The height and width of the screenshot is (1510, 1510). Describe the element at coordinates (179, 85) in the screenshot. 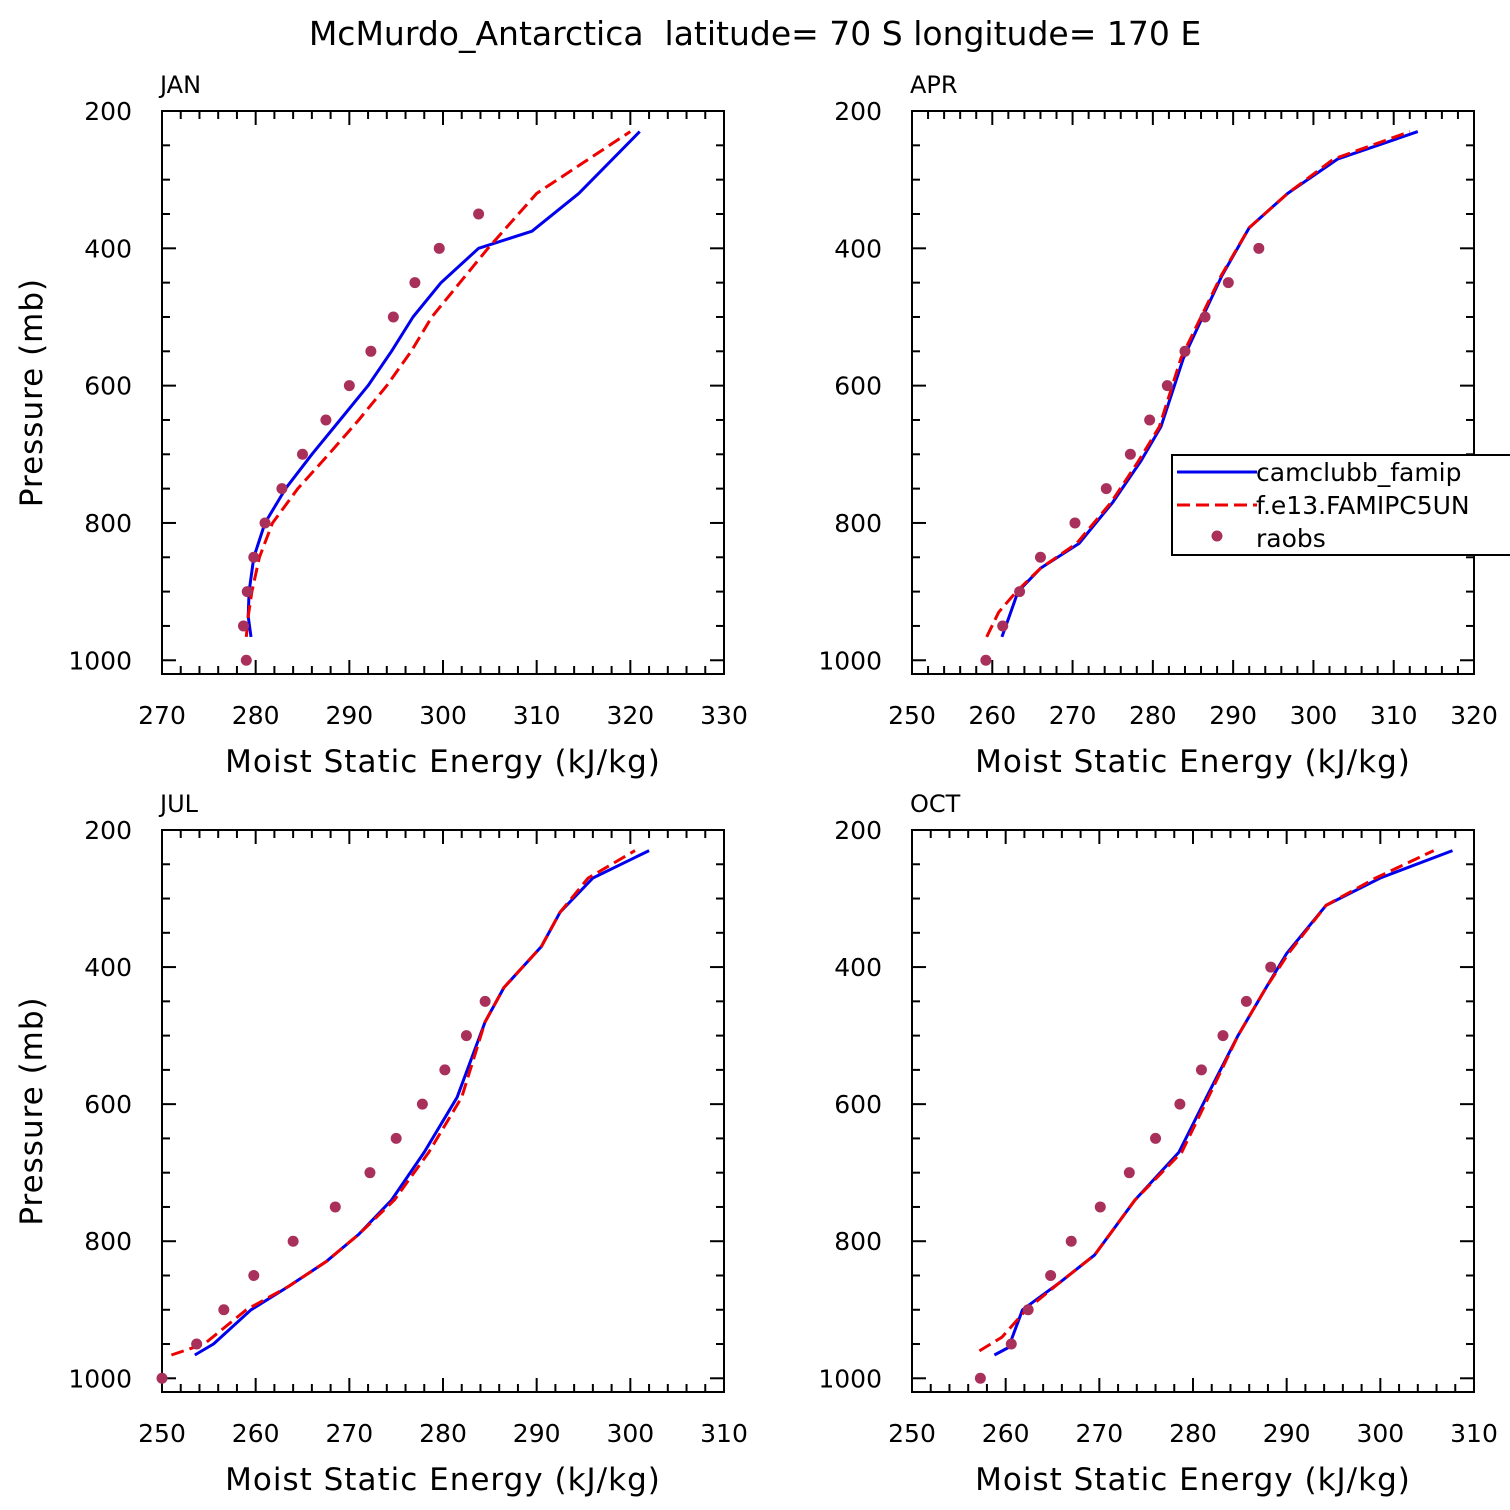

I see `panel-label: JAN` at that location.